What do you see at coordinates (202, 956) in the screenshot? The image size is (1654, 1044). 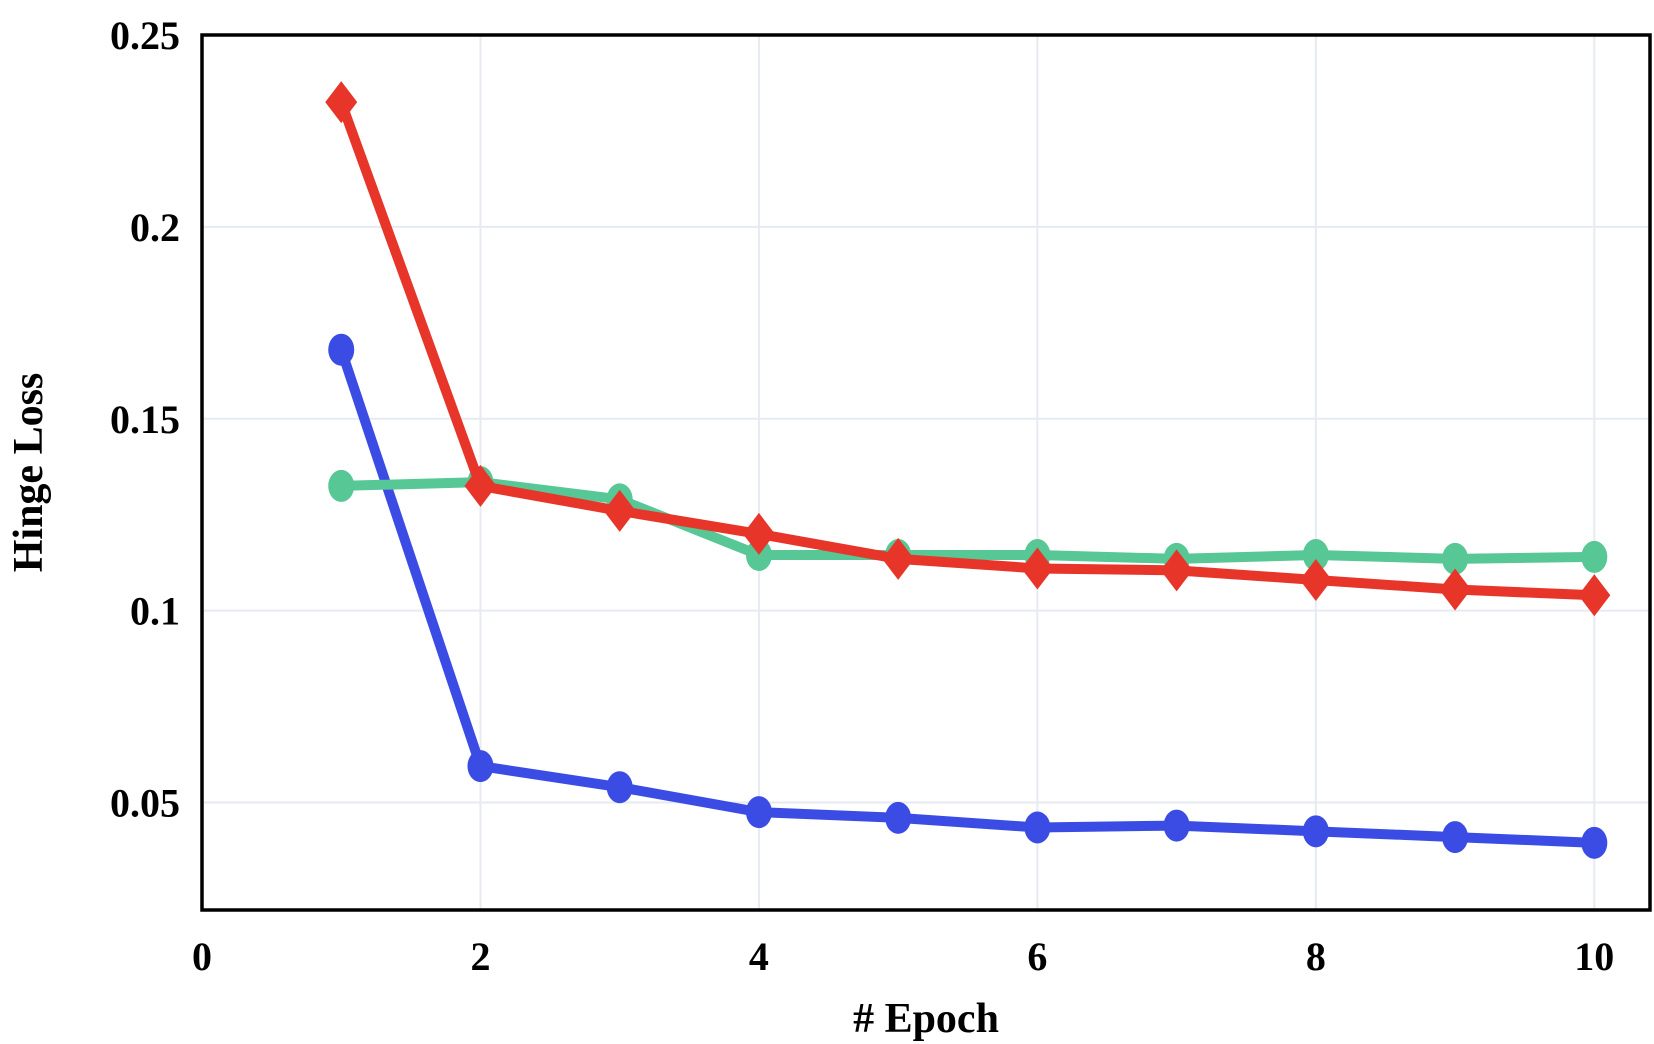 I see `x-tick-label: 0` at bounding box center [202, 956].